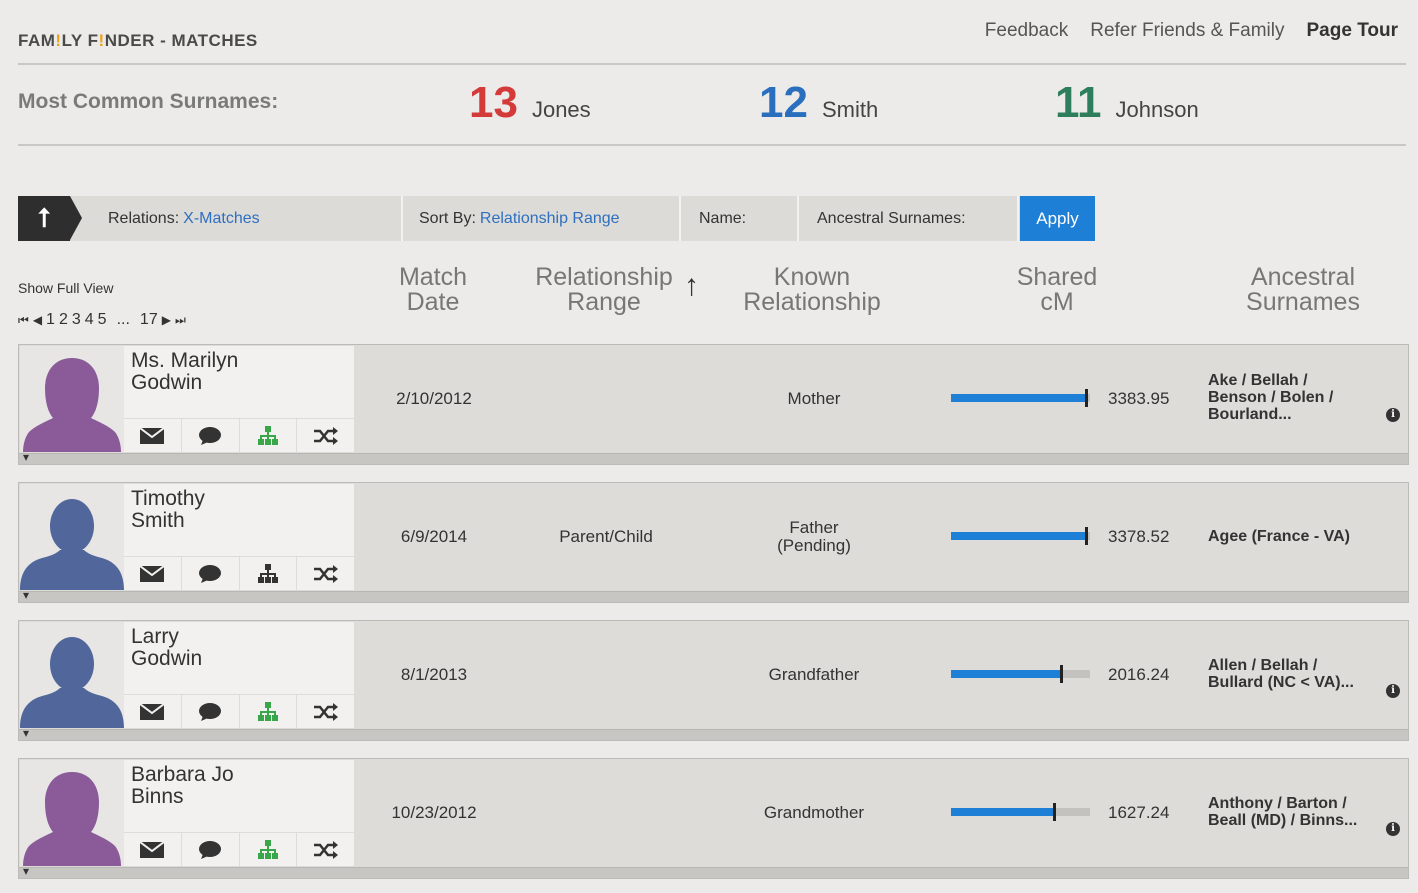 The image size is (1418, 893). I want to click on surname-smith: 12 Smith, so click(819, 102).